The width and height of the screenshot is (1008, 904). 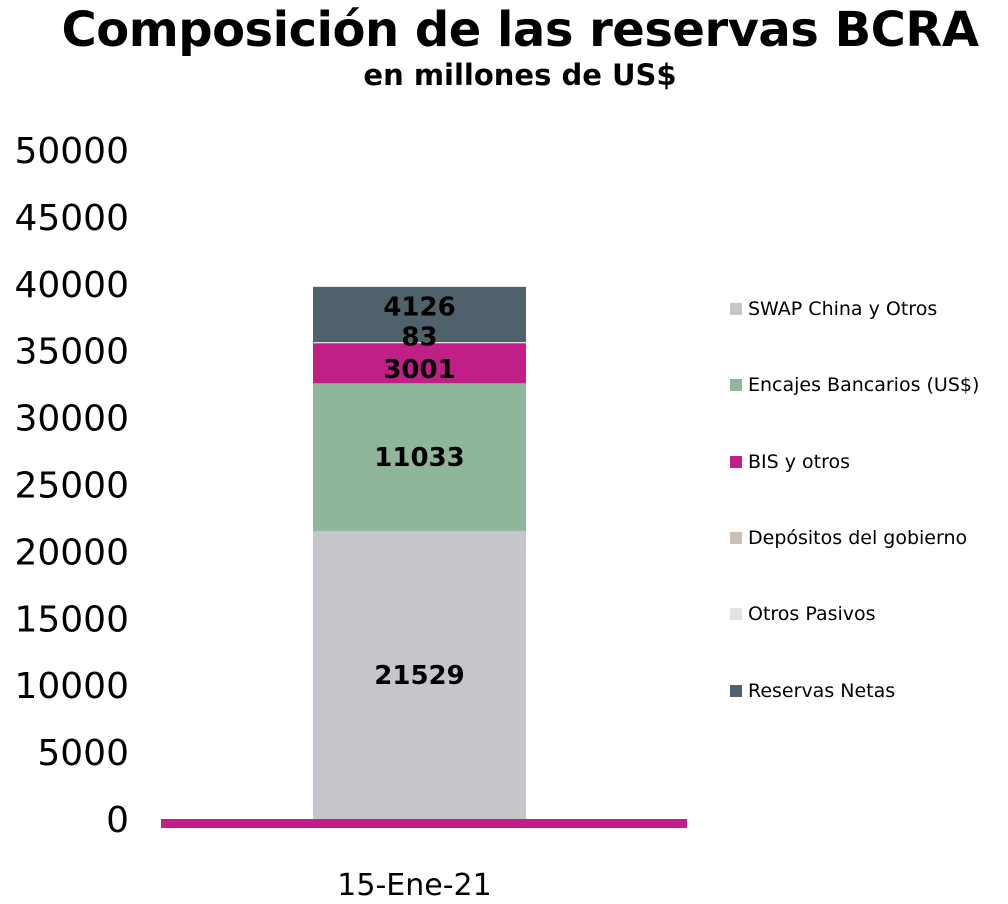 What do you see at coordinates (424, 823) in the screenshot?
I see `x-axis-baseline` at bounding box center [424, 823].